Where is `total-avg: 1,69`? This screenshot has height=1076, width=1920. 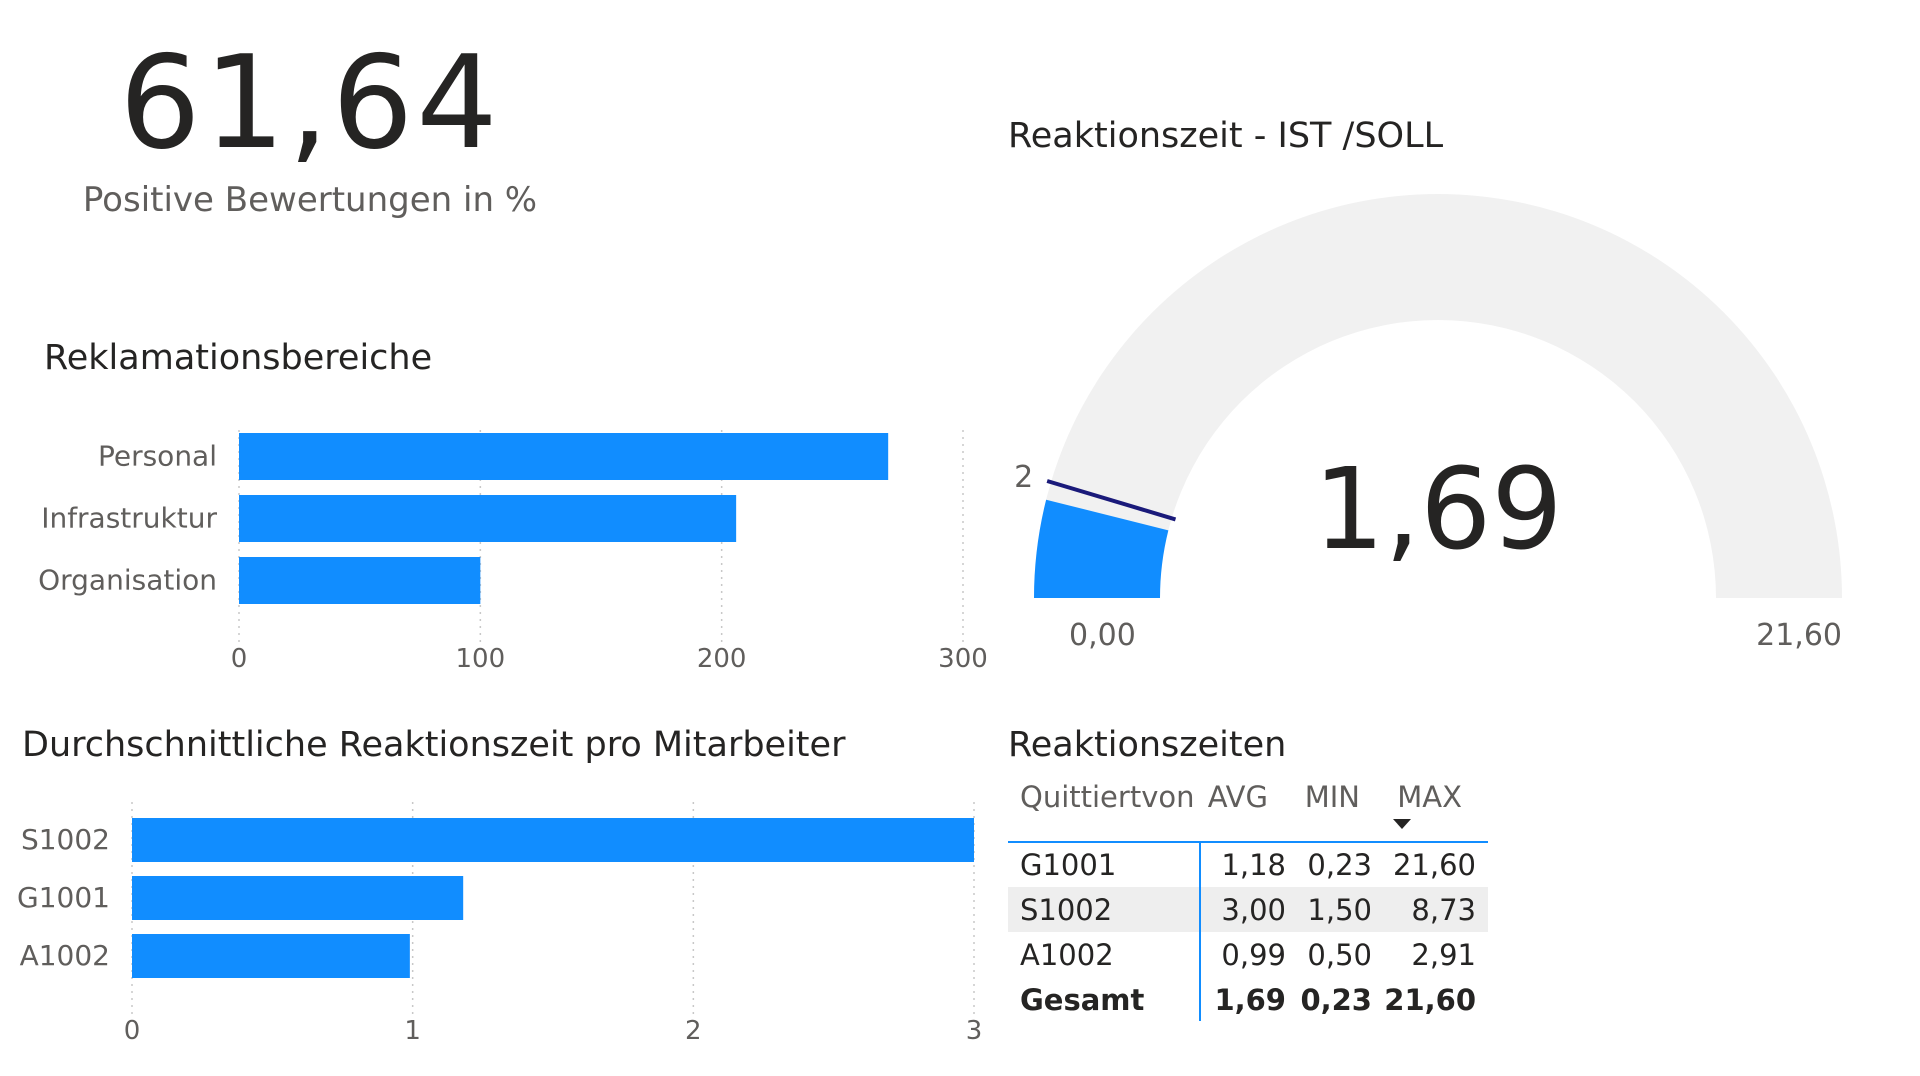 total-avg: 1,69 is located at coordinates (1250, 1000).